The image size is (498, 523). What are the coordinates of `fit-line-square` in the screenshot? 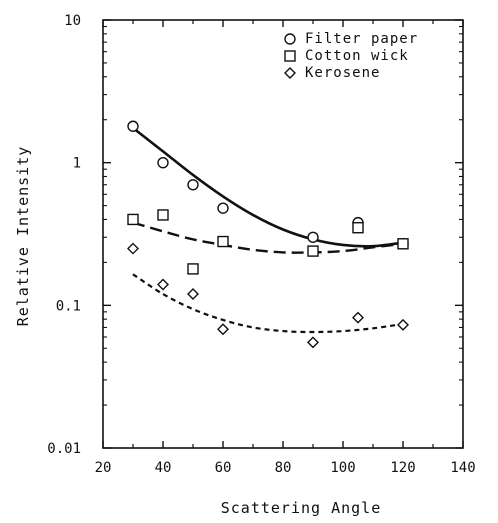 It's located at (268, 237).